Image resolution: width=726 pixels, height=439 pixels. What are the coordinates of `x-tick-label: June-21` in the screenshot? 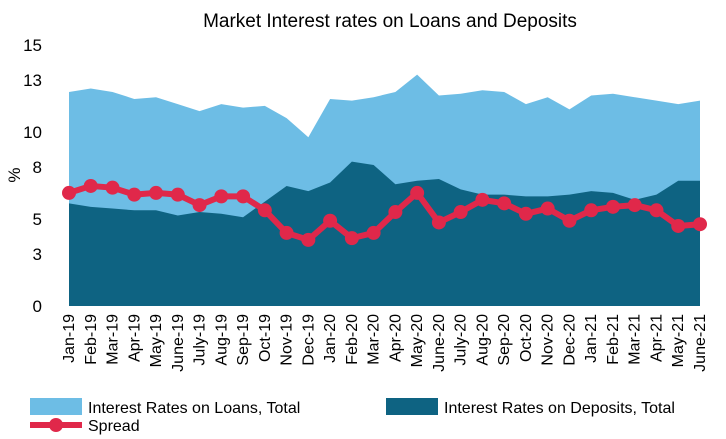 It's located at (700, 343).